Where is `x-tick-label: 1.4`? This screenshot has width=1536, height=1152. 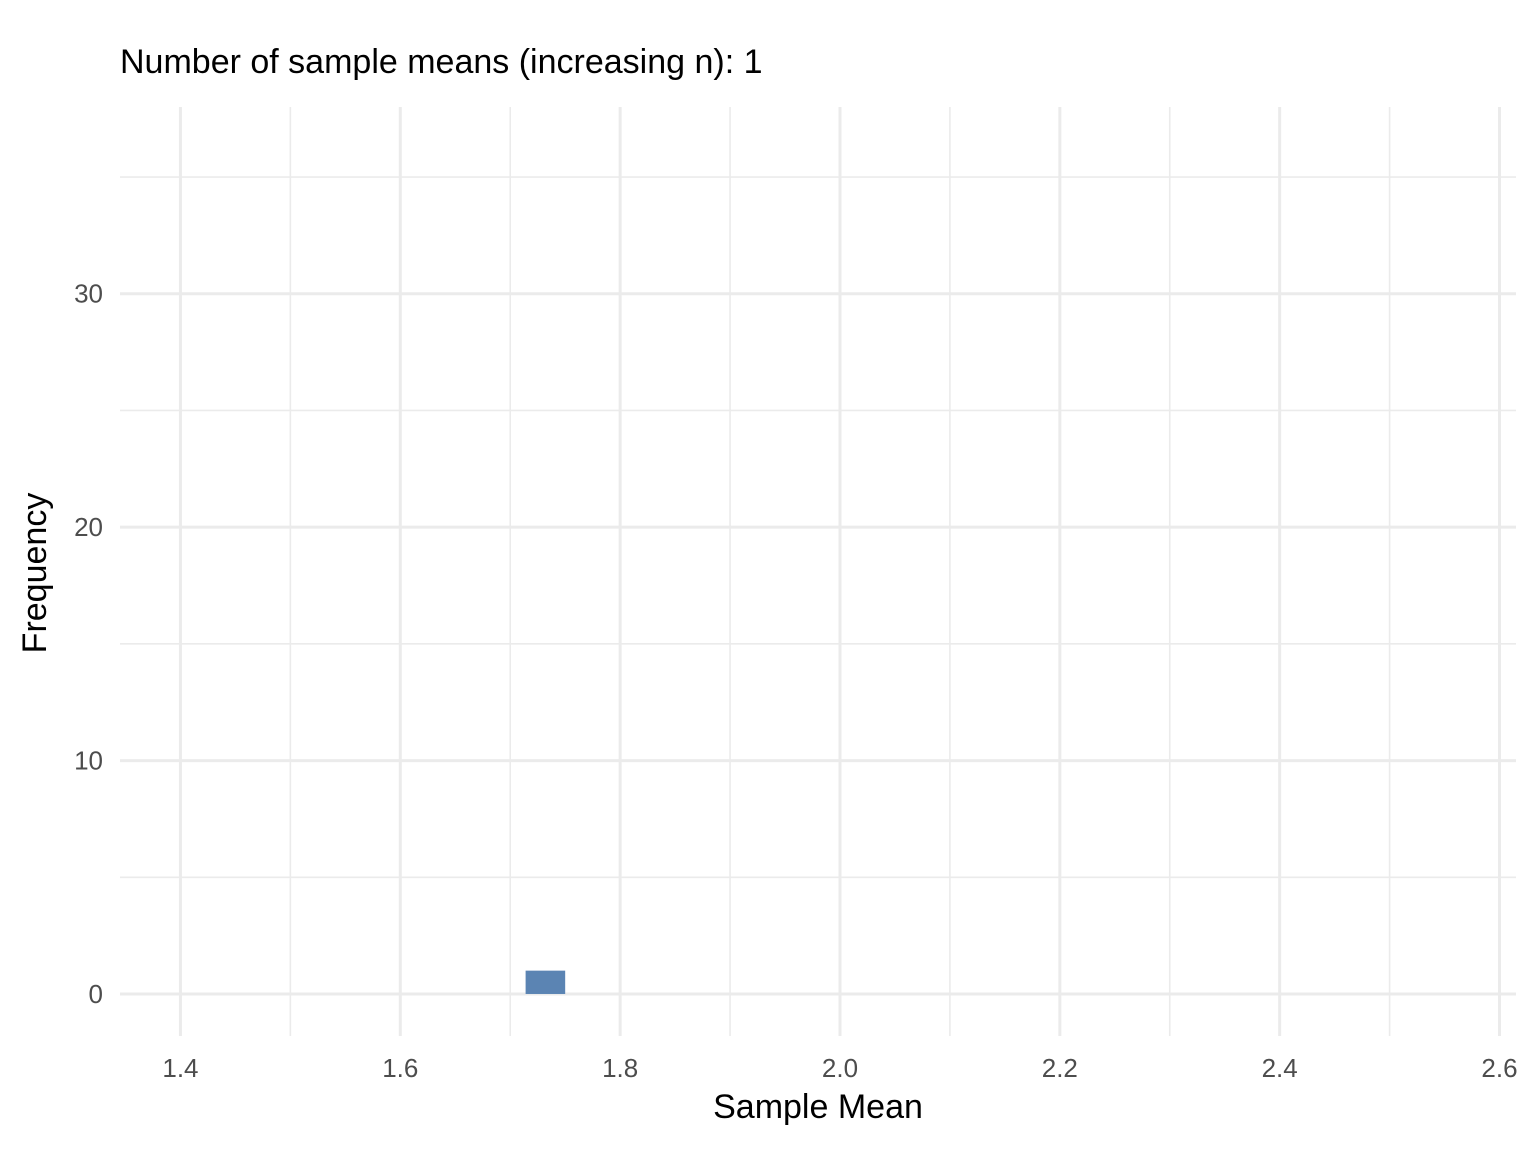
x-tick-label: 1.4 is located at coordinates (180, 1068).